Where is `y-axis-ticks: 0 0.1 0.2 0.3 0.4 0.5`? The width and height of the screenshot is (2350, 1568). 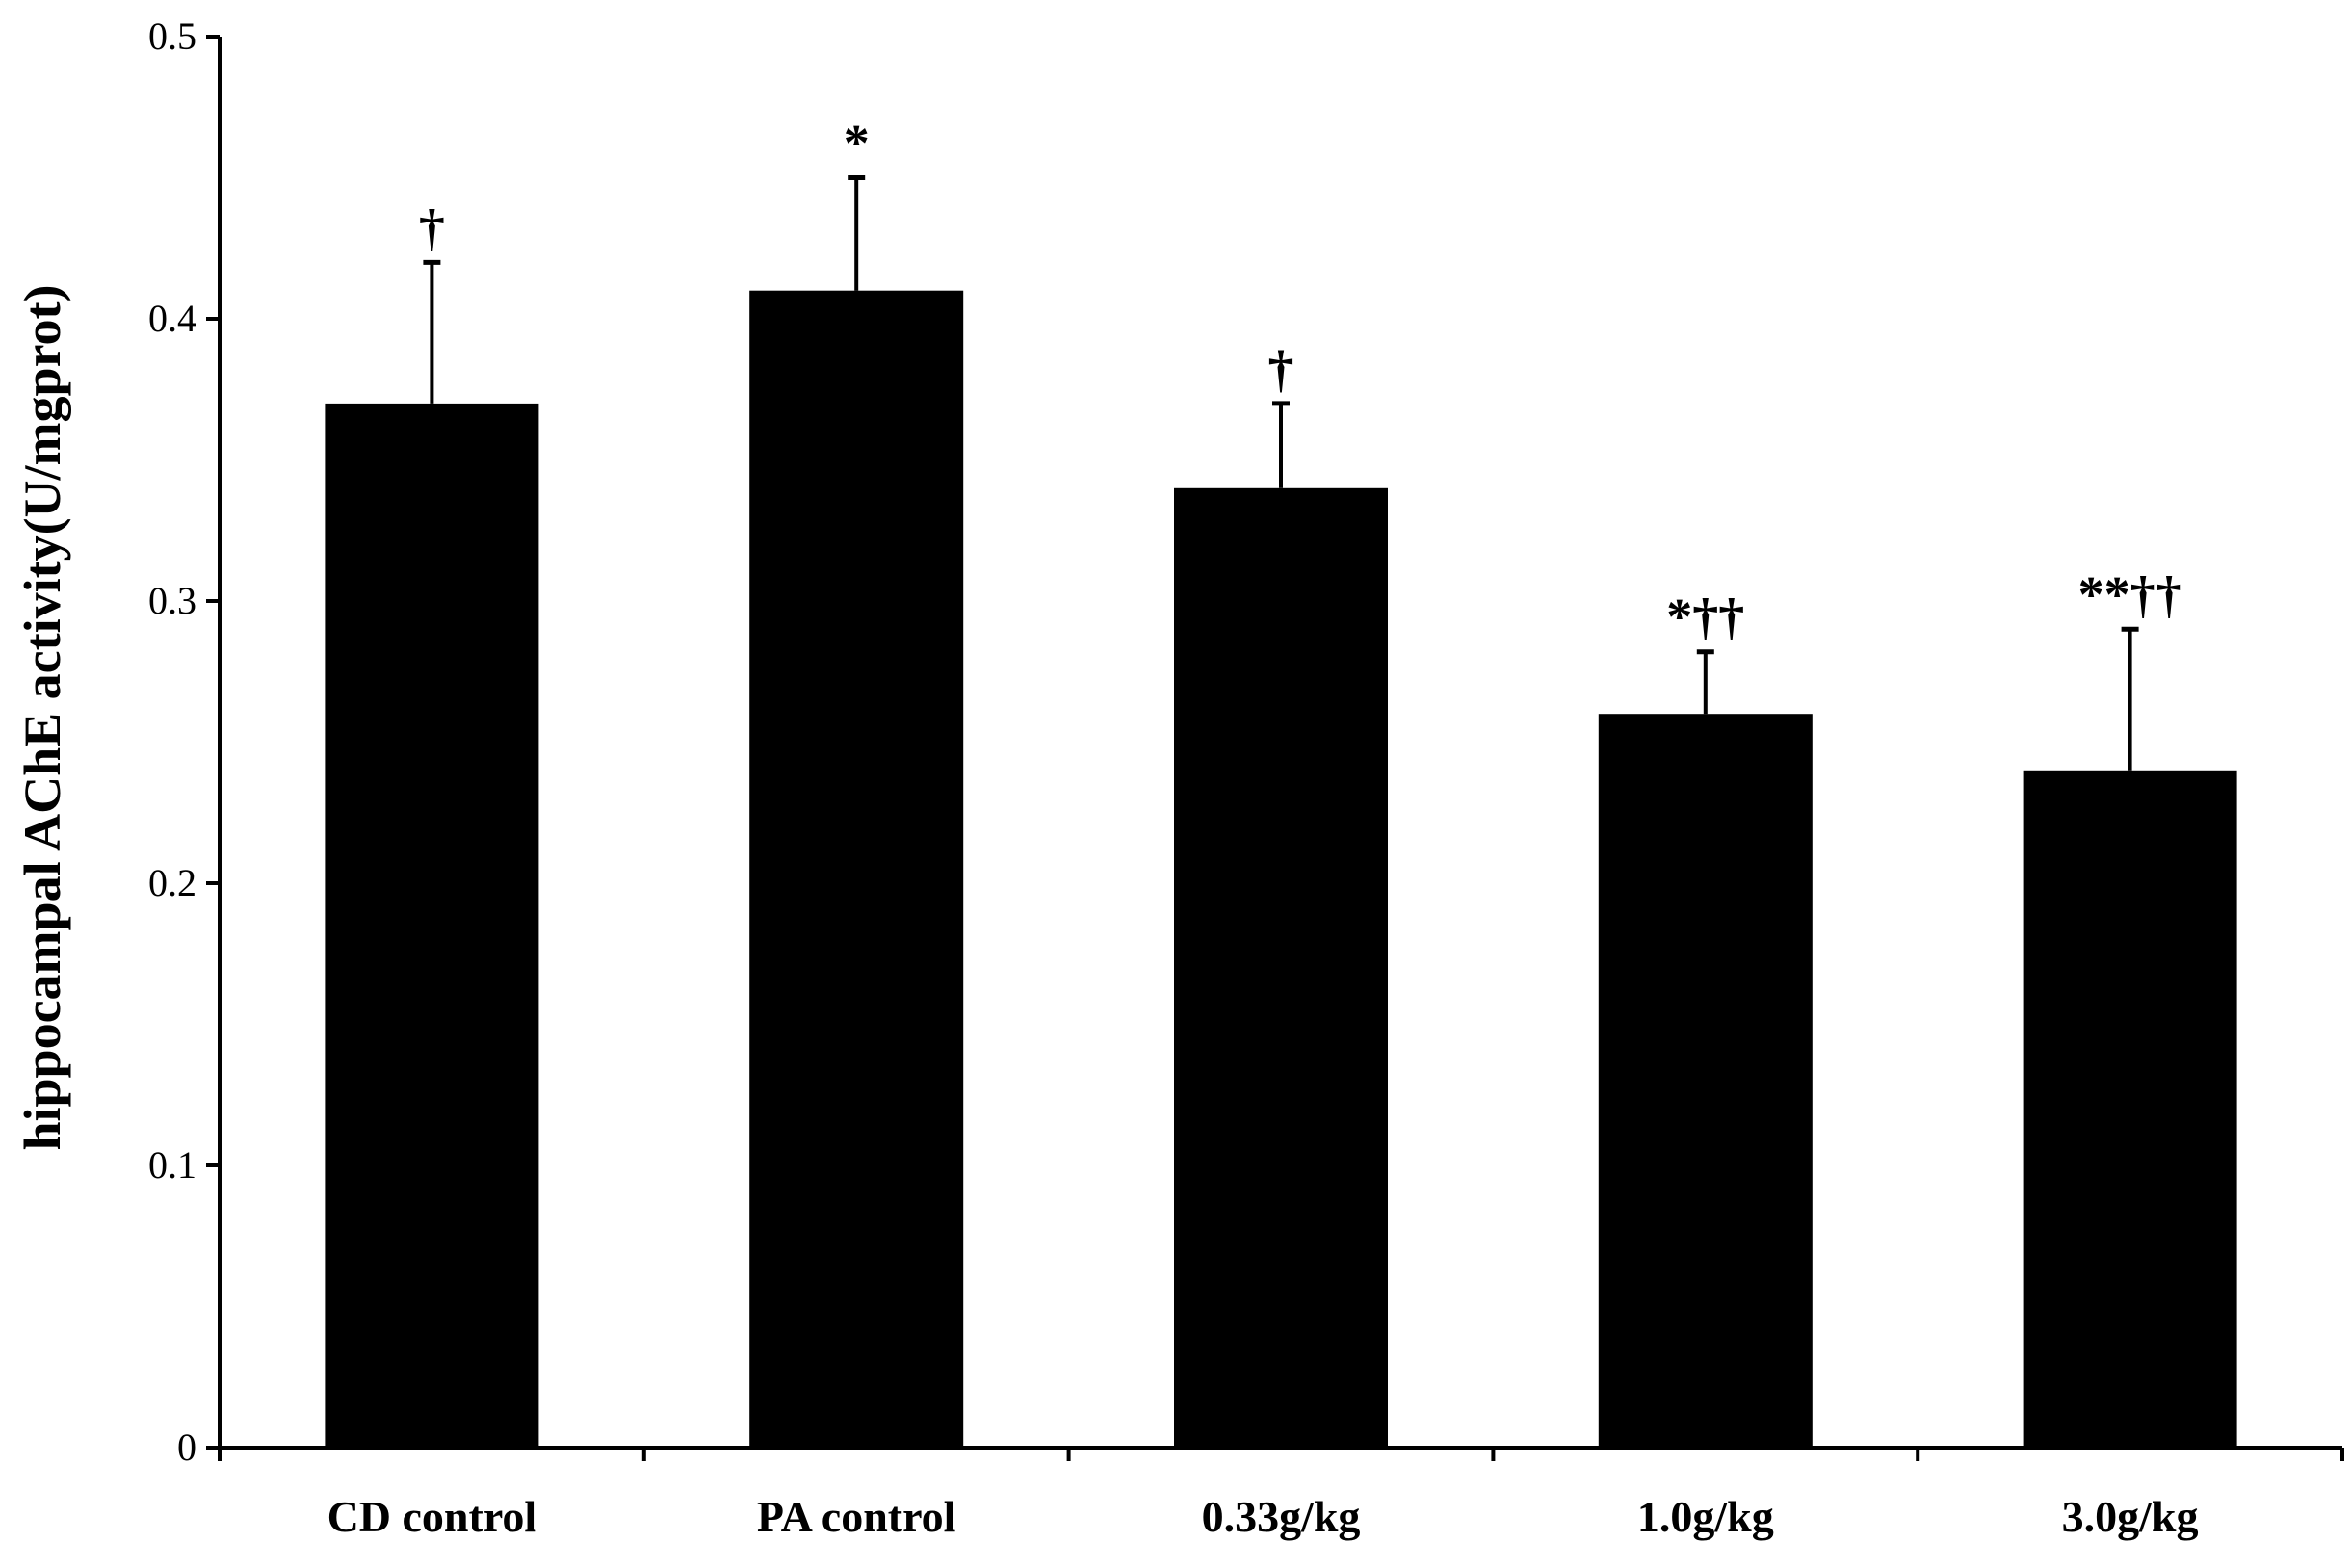 y-axis-ticks: 0 0.1 0.2 0.3 0.4 0.5 is located at coordinates (184, 741).